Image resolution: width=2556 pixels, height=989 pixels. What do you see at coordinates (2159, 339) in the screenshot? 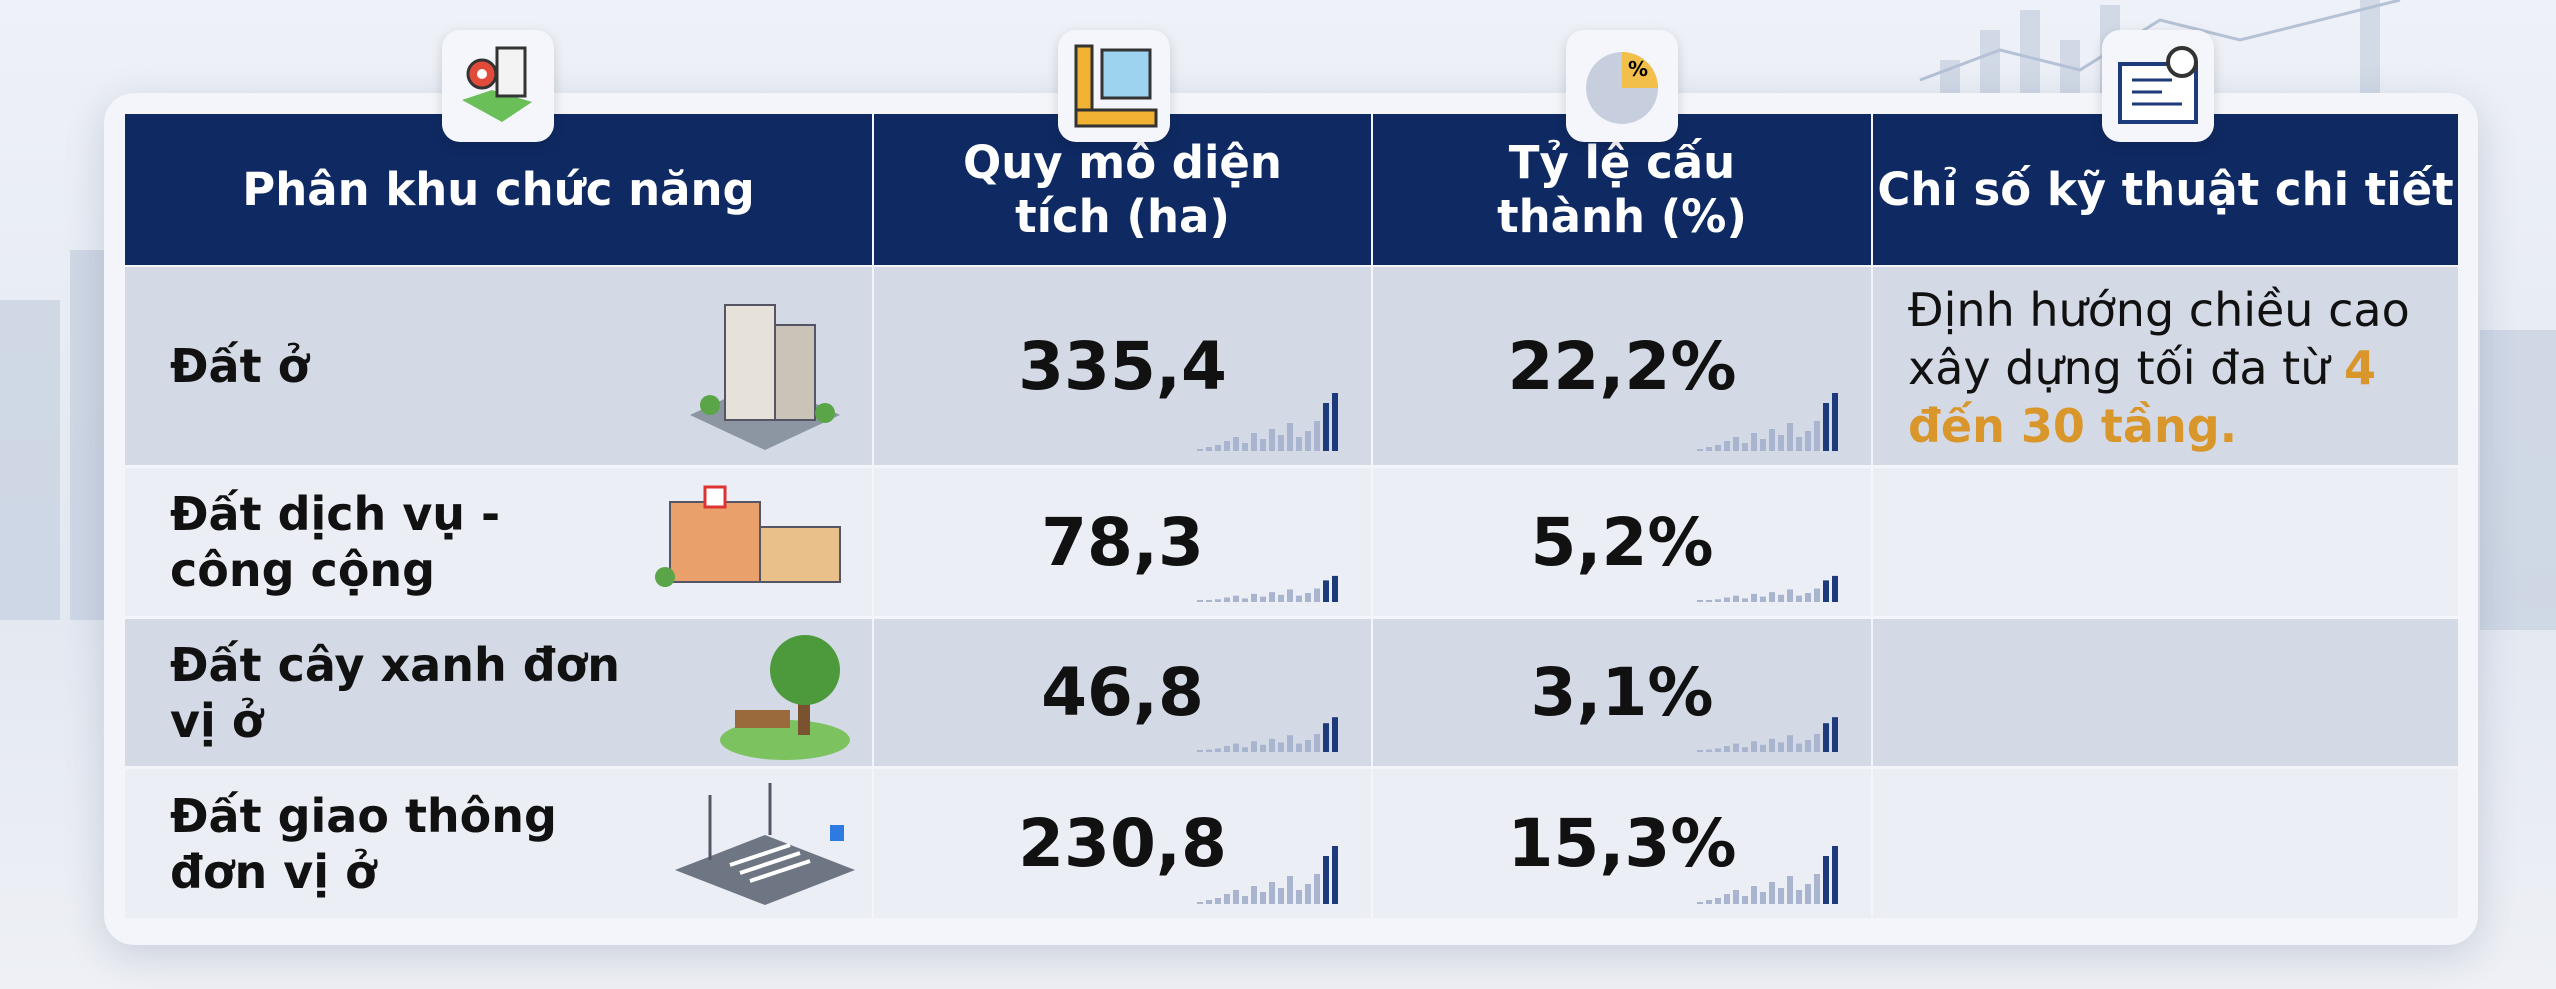
I see `detail-main: Định hướng chiều cao xây dựng tối đa từ` at bounding box center [2159, 339].